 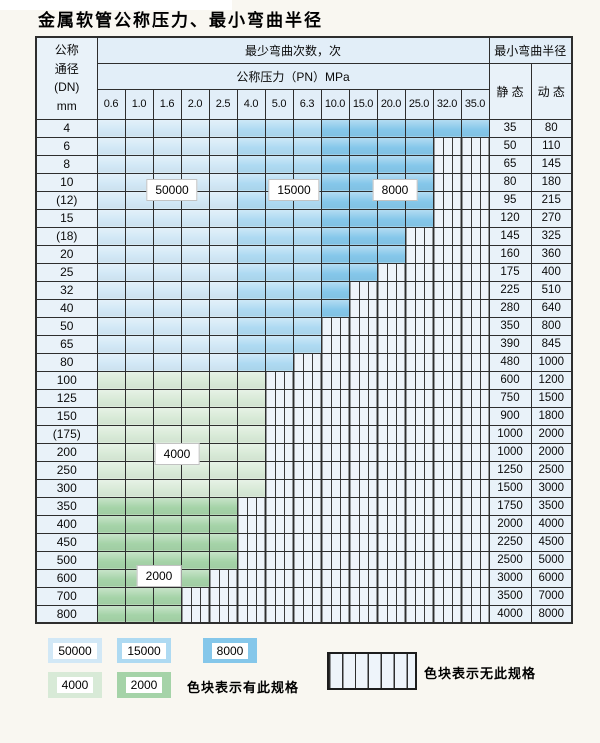 I want to click on dn-cell: 10, so click(x=66, y=182).